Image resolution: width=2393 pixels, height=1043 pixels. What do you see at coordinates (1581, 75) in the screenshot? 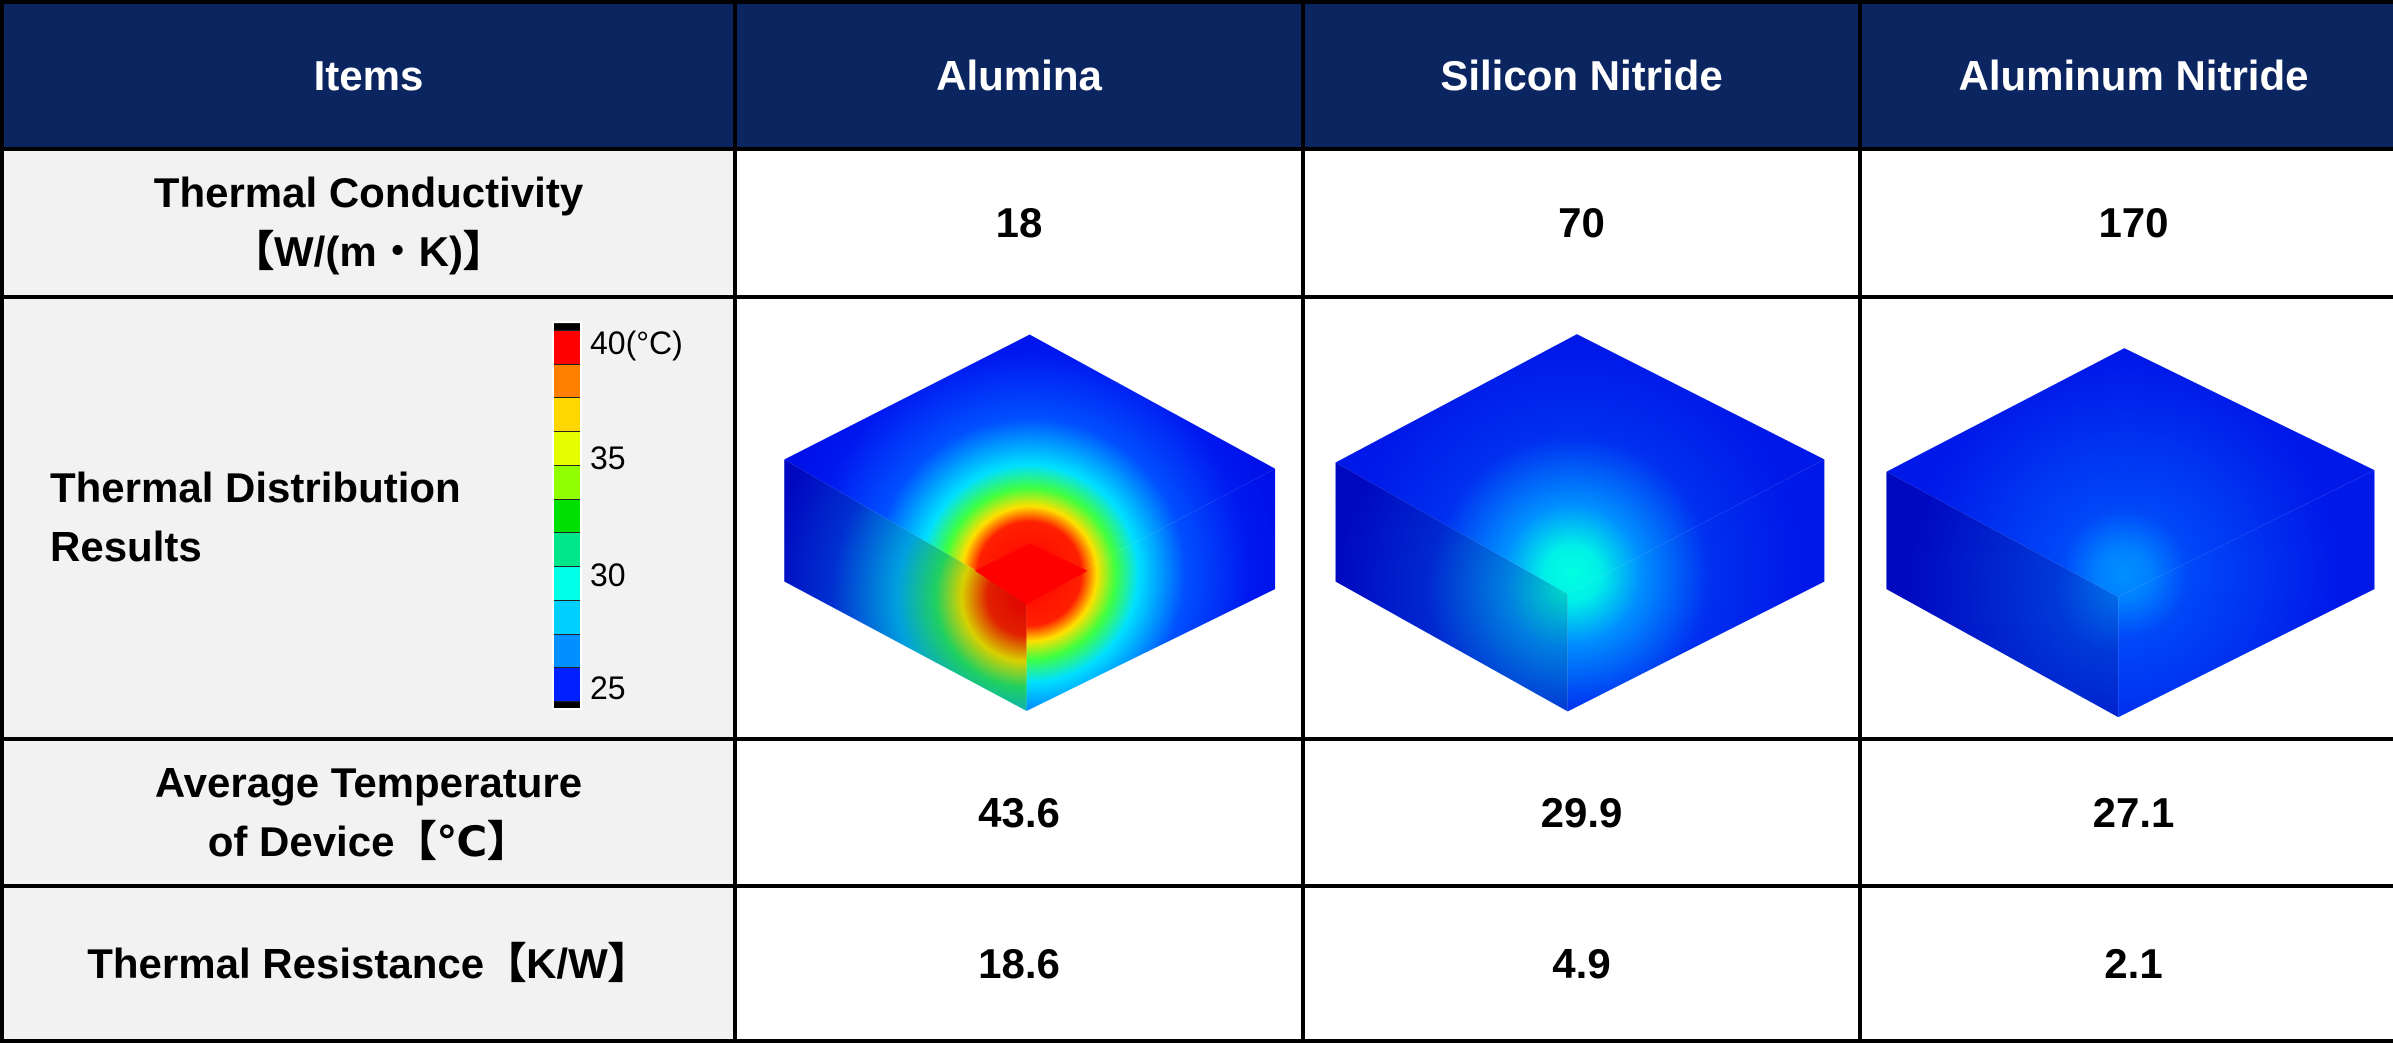
I see `header-silicon-nitride: Silicon Nitride` at bounding box center [1581, 75].